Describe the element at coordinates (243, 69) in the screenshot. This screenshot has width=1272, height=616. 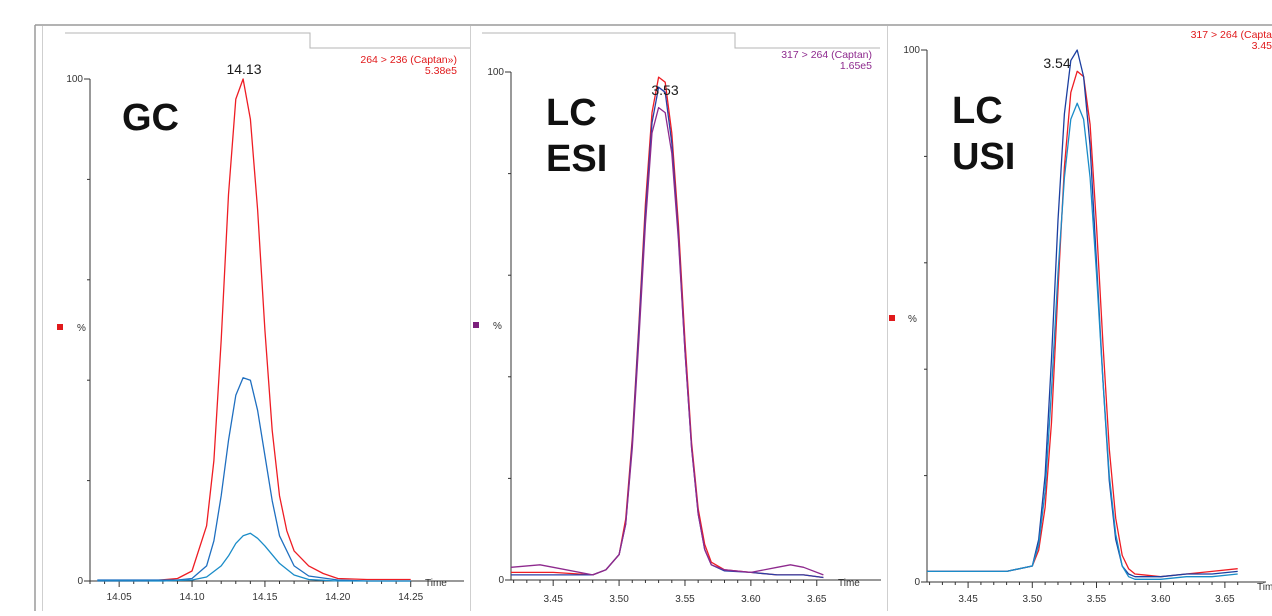
I see `peak-retention-label: 14.13` at that location.